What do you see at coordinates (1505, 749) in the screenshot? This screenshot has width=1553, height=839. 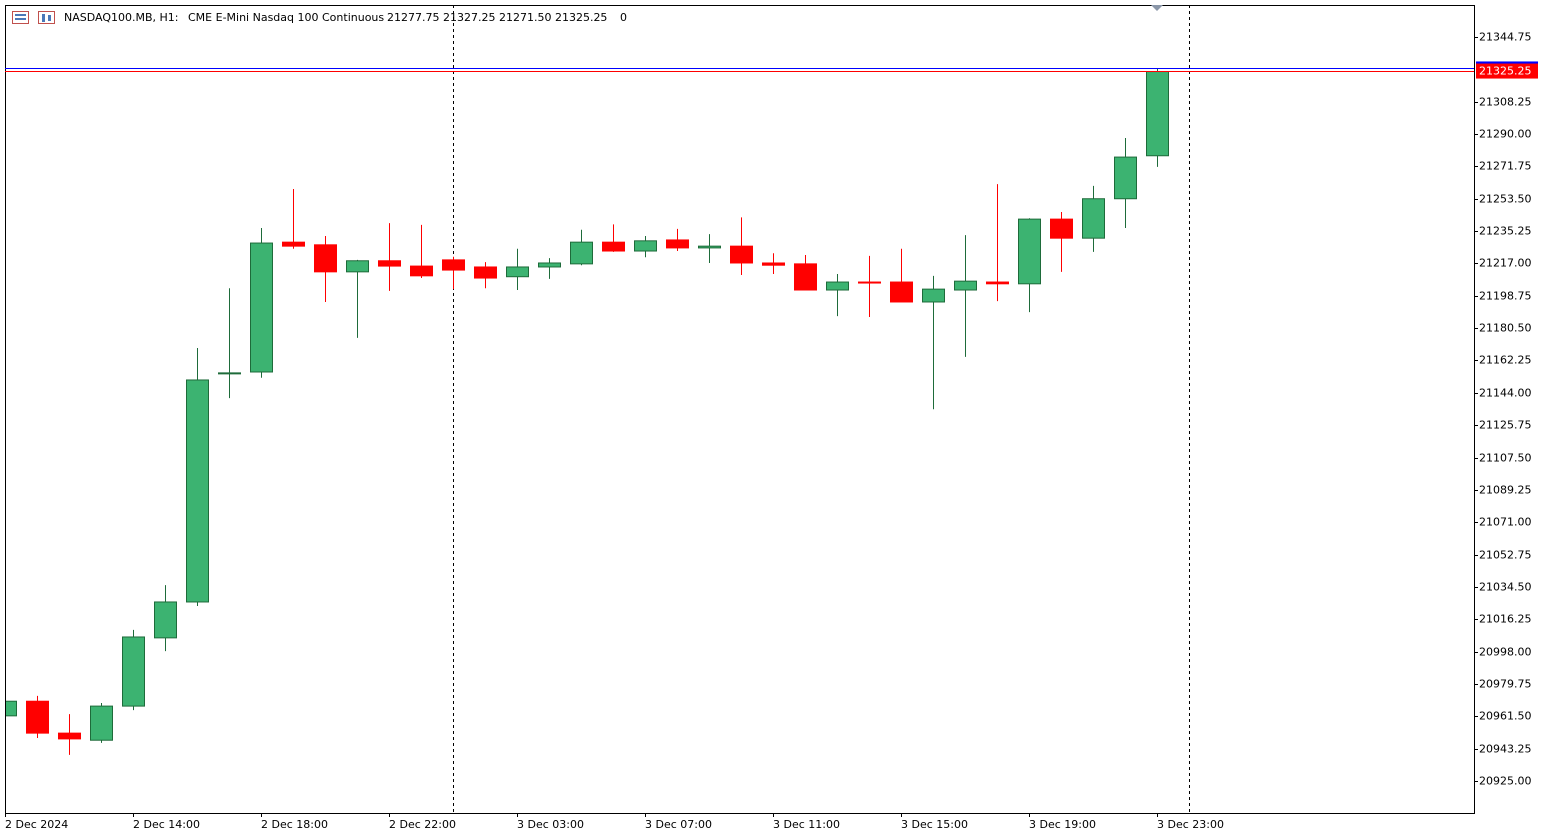 I see `y-tick-label: 20943.25` at bounding box center [1505, 749].